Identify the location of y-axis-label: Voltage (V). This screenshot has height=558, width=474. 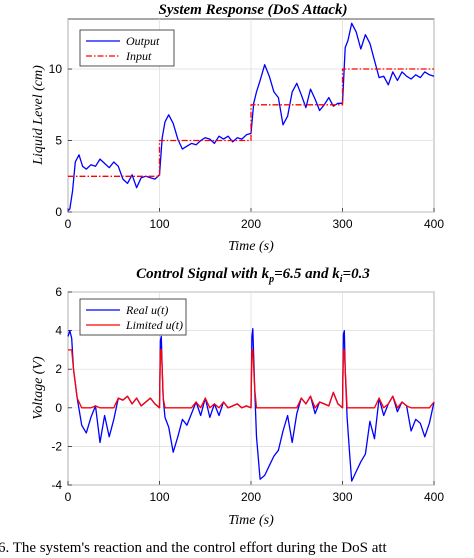
(38, 388).